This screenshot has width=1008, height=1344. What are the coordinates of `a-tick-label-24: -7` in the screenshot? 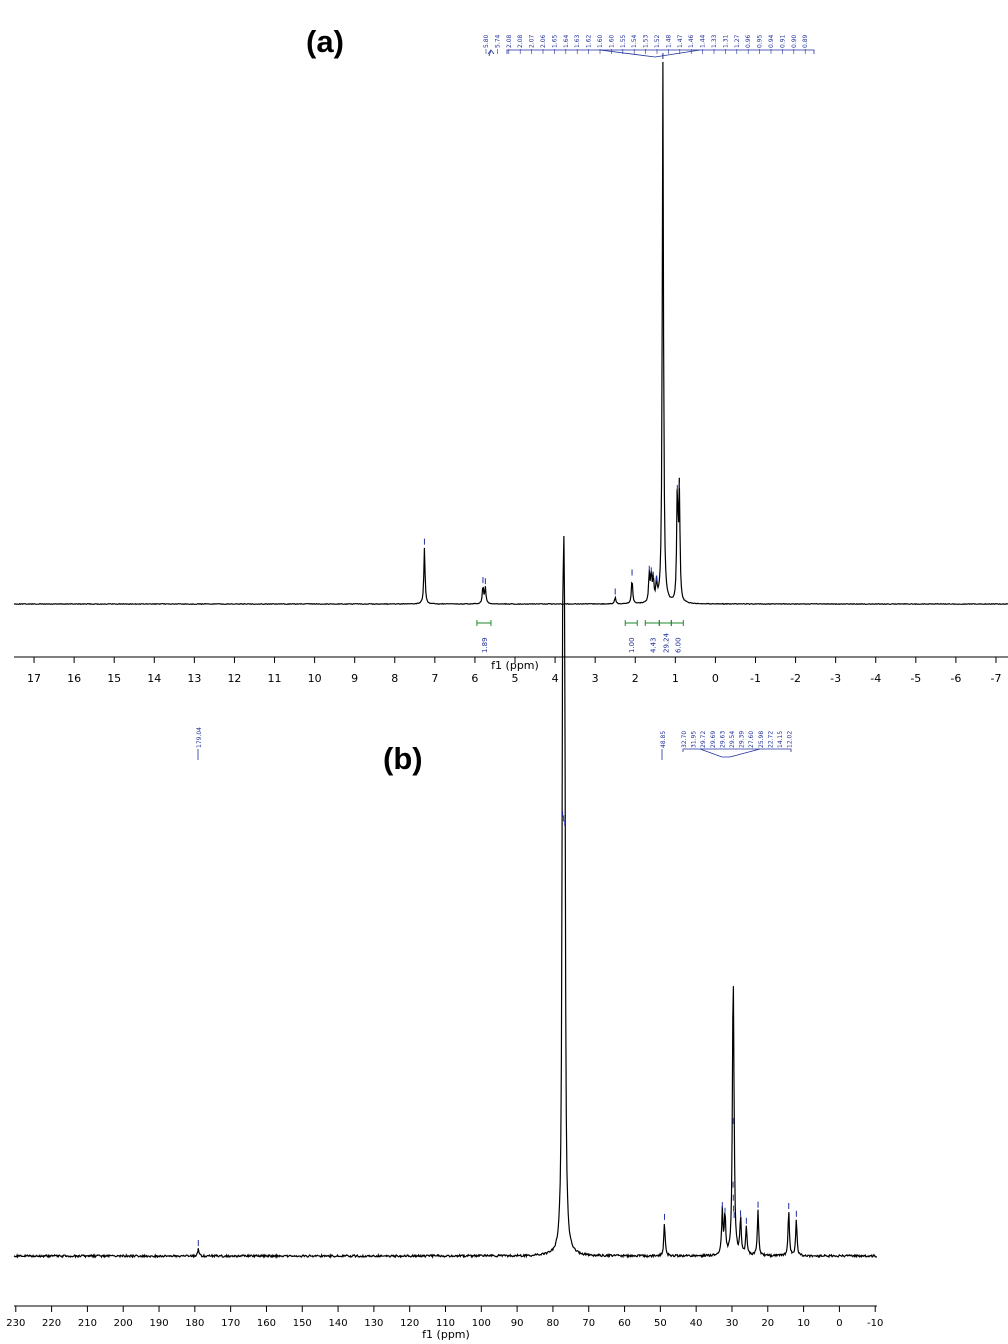 It's located at (995, 678).